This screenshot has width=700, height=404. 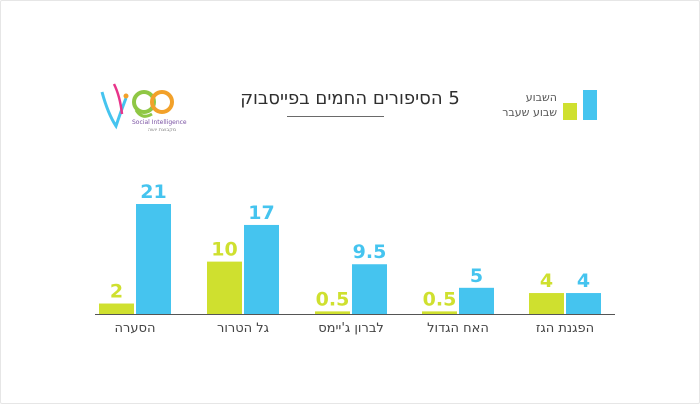 What do you see at coordinates (583, 281) in the screenshot?
I see `value-label-current-5: 4` at bounding box center [583, 281].